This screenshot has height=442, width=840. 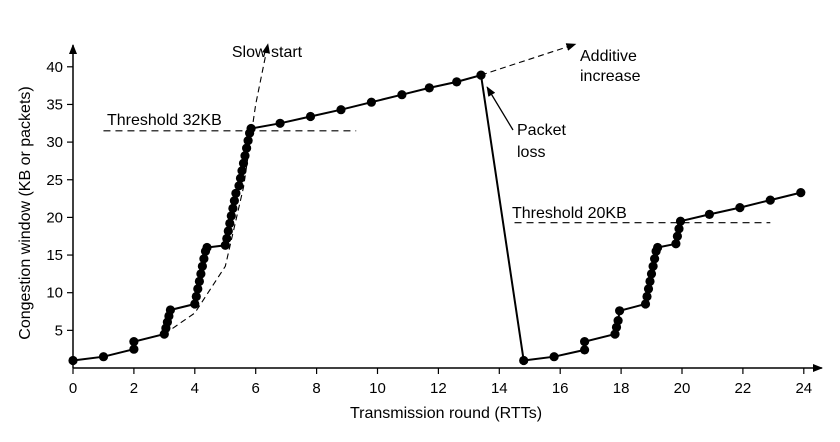 What do you see at coordinates (267, 52) in the screenshot?
I see `annotation-slow-start: Slow start` at bounding box center [267, 52].